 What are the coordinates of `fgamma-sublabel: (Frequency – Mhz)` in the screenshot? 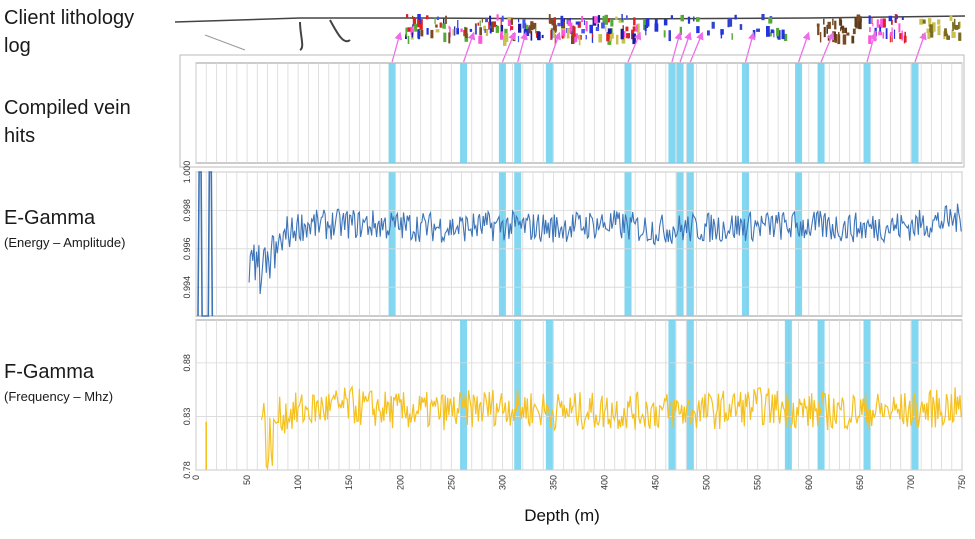 It's located at (59, 396).